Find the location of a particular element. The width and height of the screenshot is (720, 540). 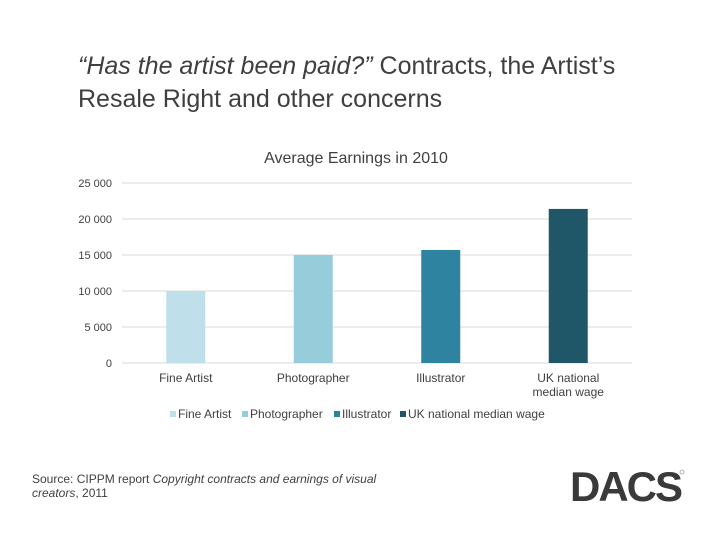

y-tick-label: 20 000 is located at coordinates (95, 220).